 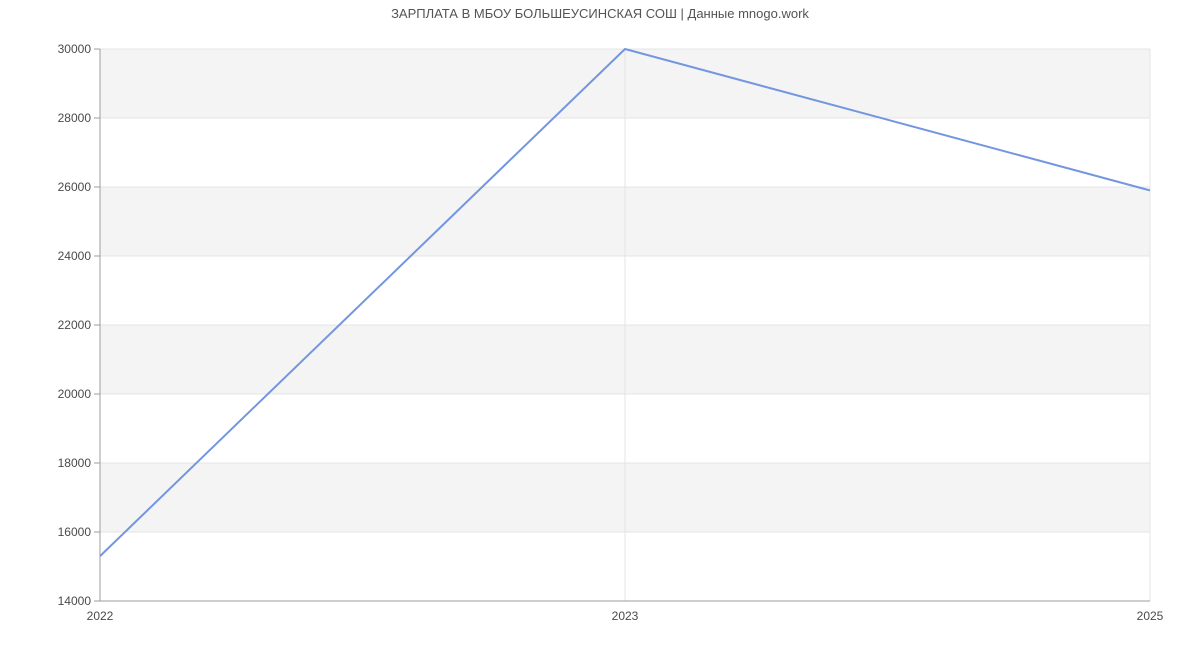 What do you see at coordinates (100, 616) in the screenshot?
I see `x-tick-label: 2022` at bounding box center [100, 616].